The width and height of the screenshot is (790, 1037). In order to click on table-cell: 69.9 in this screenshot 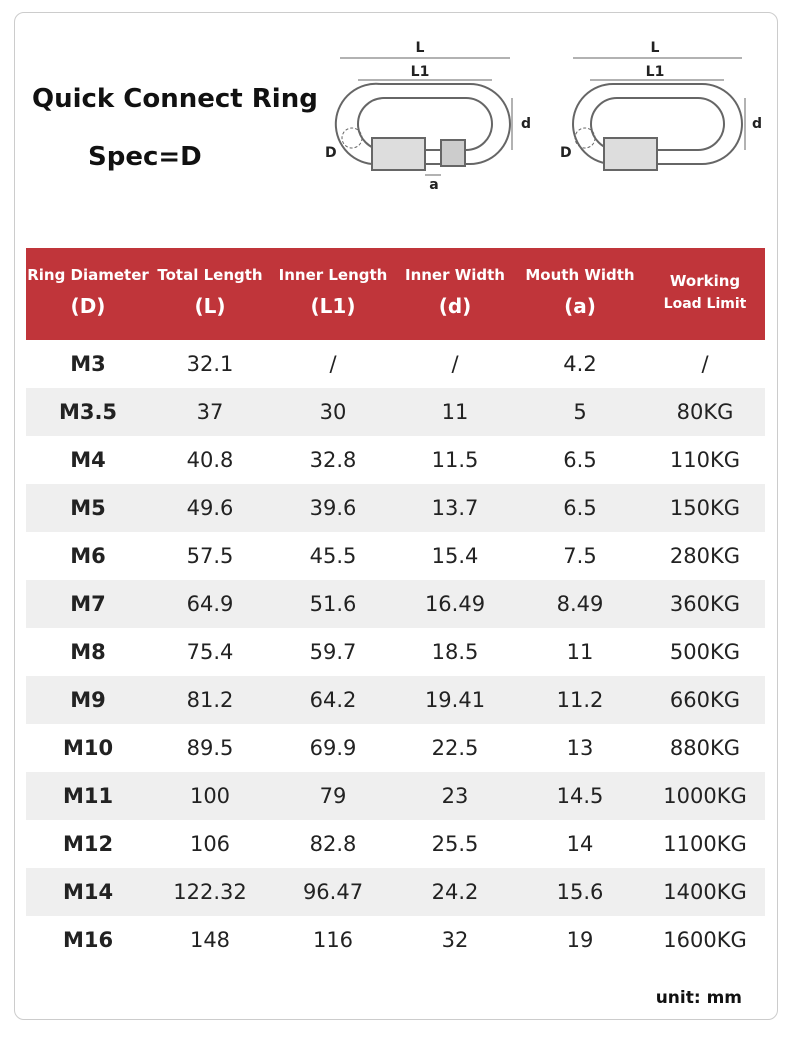, I will do `click(333, 748)`.